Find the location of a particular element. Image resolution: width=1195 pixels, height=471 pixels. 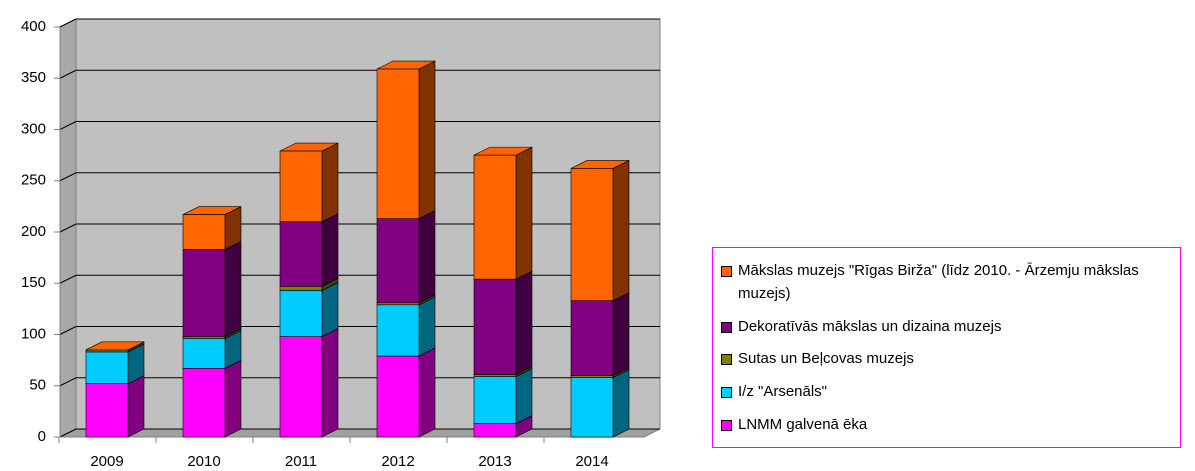

y-tick-label: 250 is located at coordinates (33, 180).